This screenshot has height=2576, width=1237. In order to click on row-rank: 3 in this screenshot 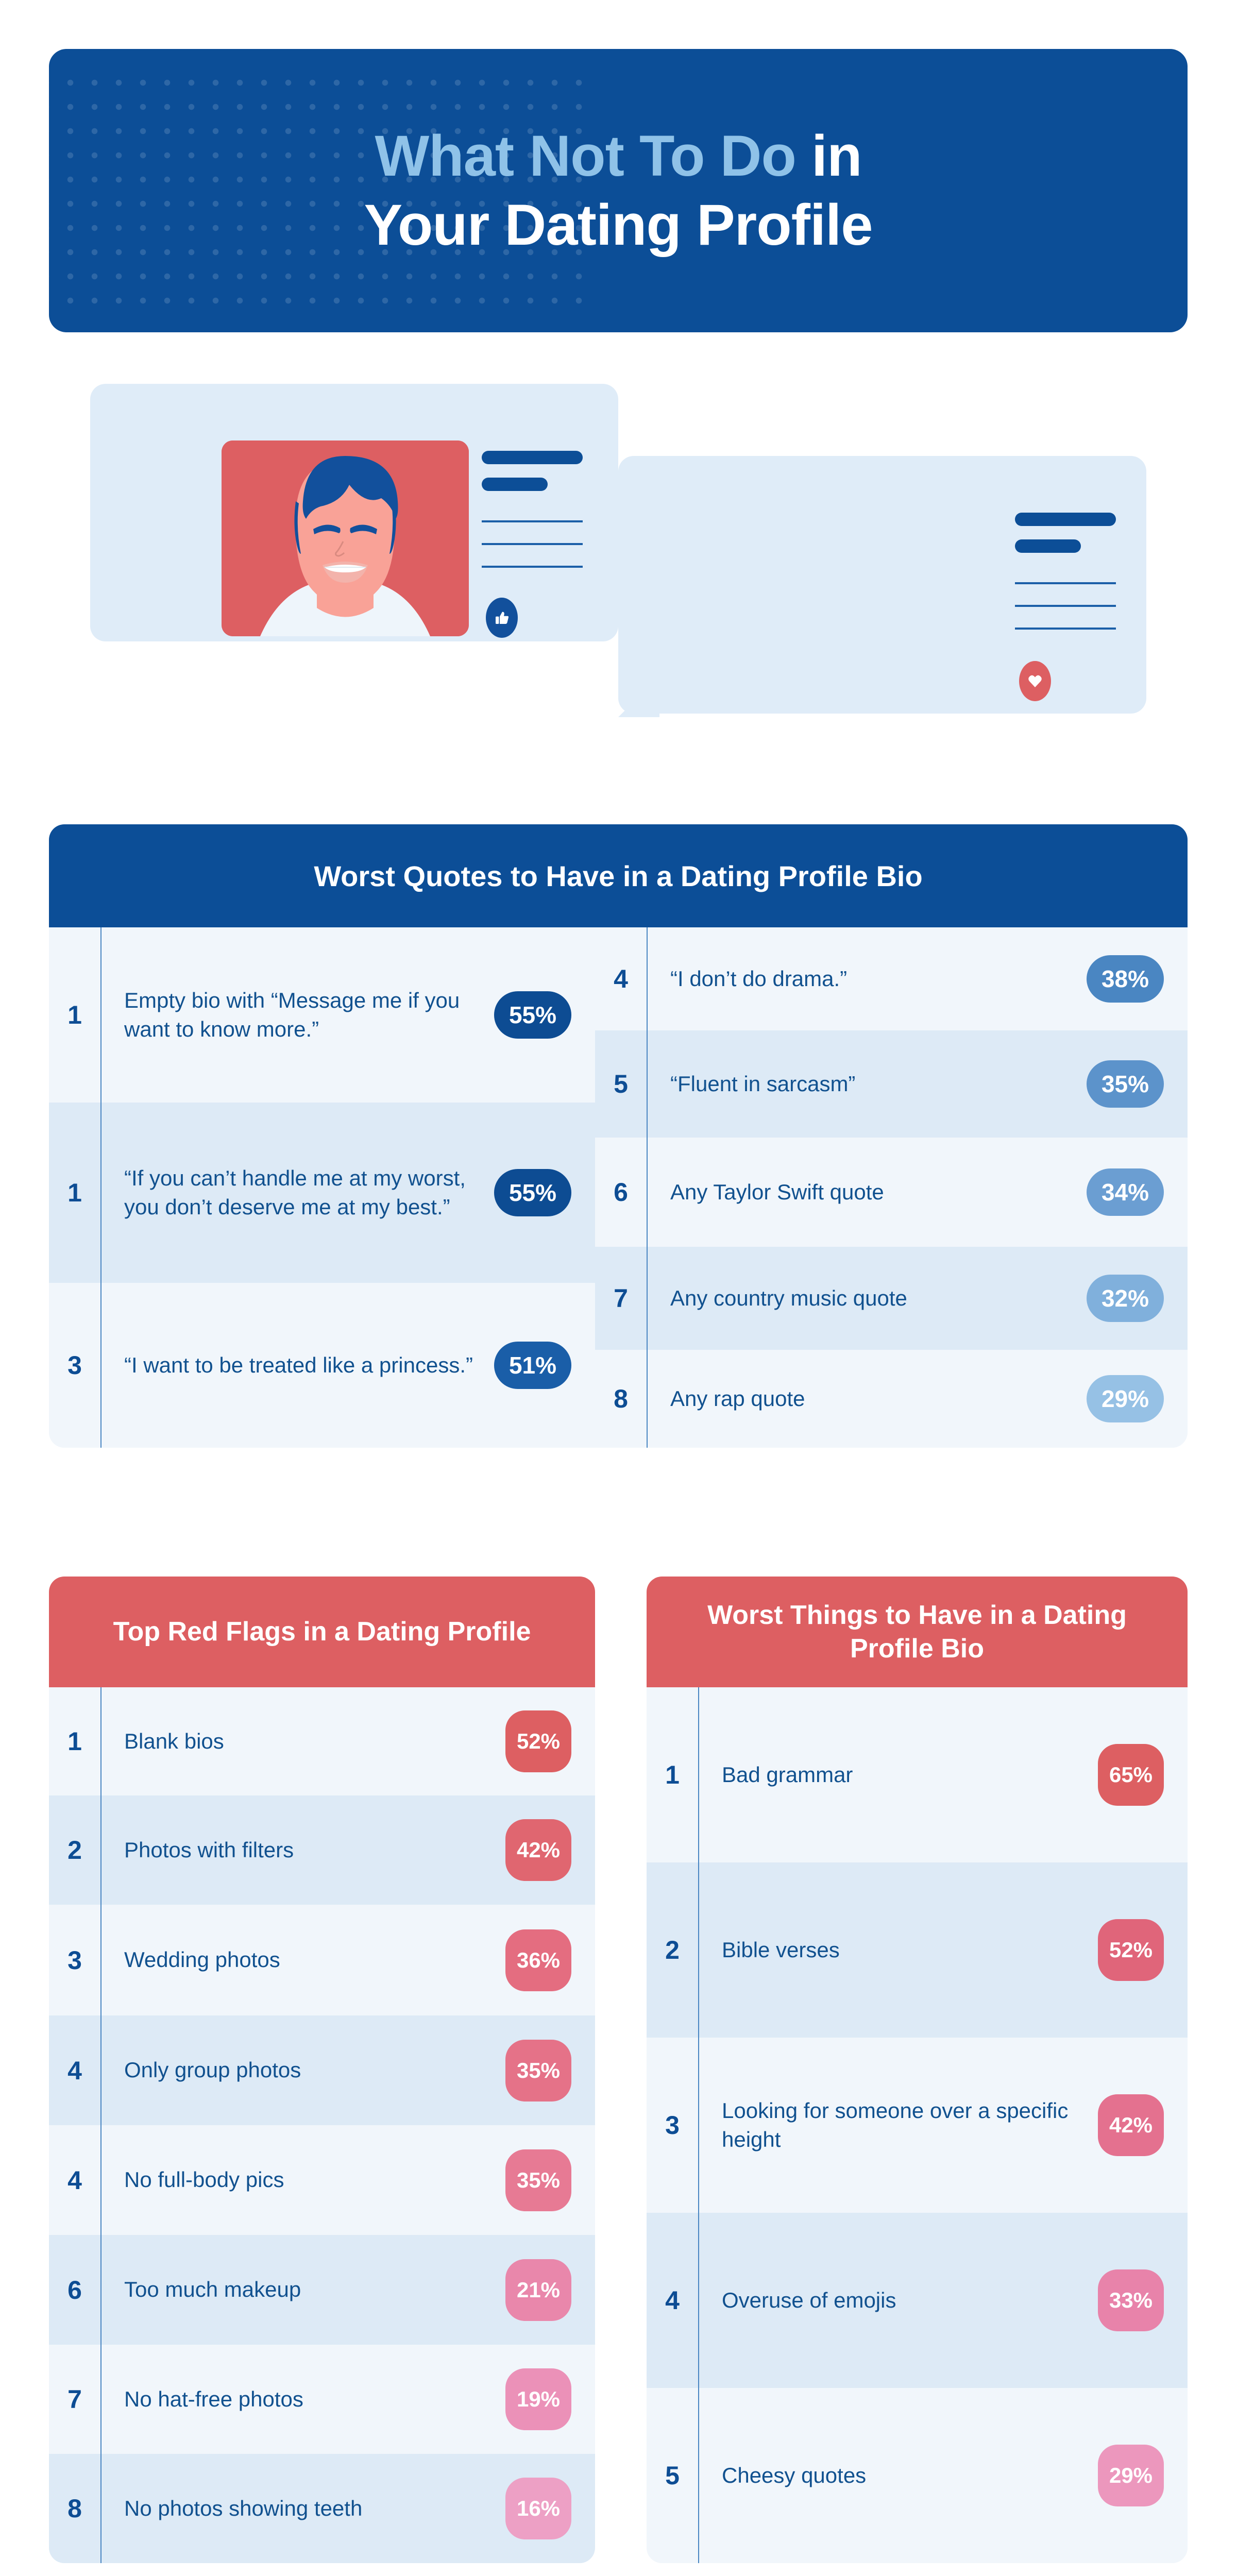, I will do `click(672, 2125)`.